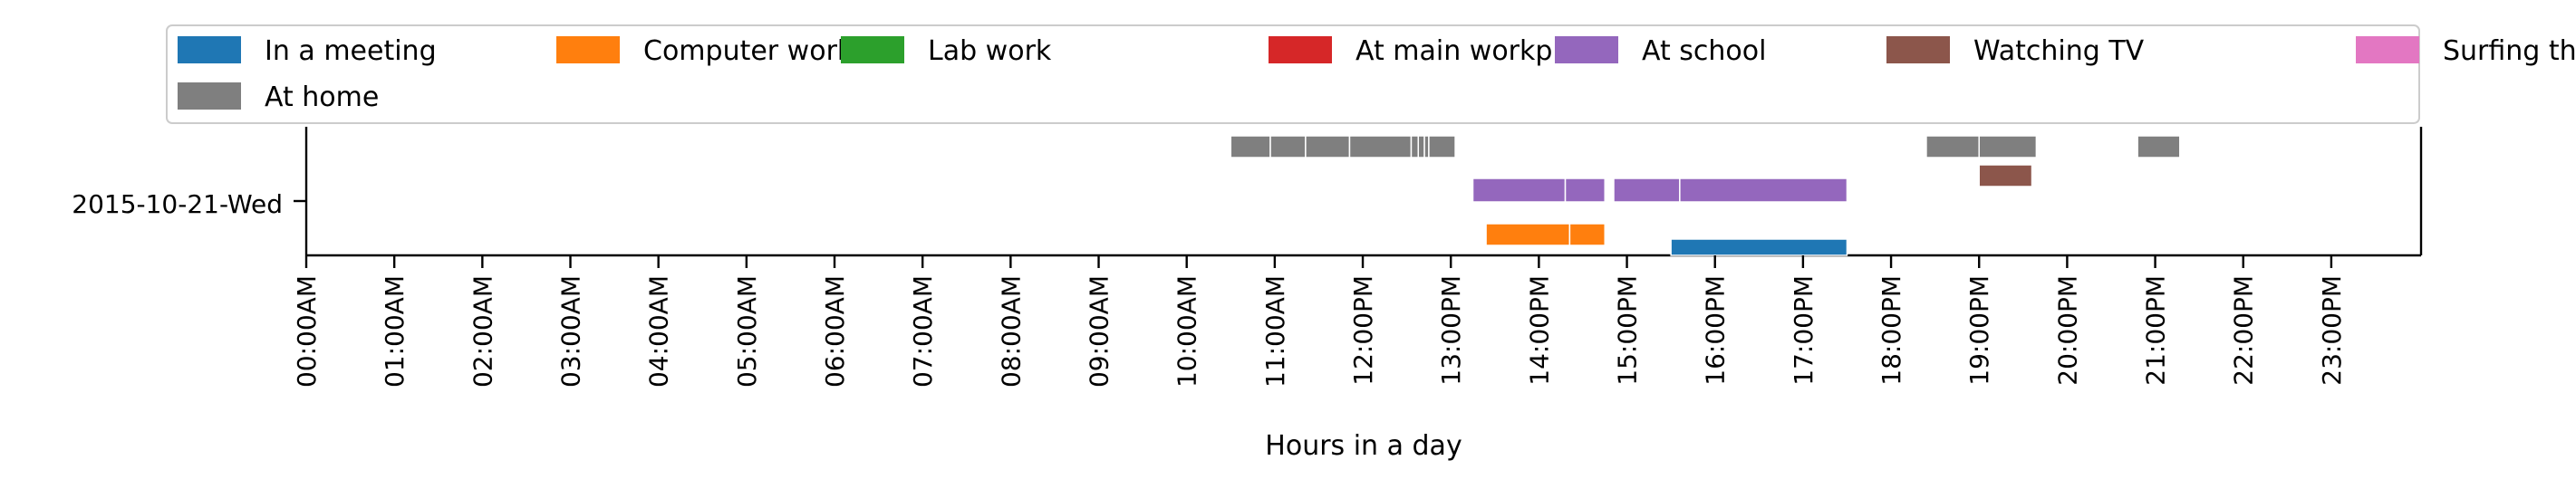 The width and height of the screenshot is (2576, 489). Describe the element at coordinates (1759, 247) in the screenshot. I see `segment-in-a-meeting` at that location.